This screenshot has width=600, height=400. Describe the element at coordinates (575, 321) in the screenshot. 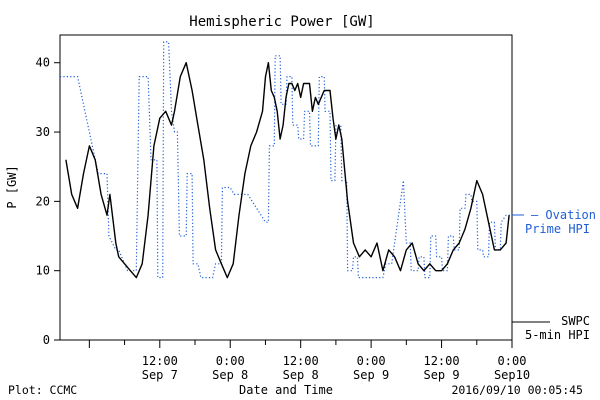

I see `legend-swpc-label-line1: SWPC` at that location.